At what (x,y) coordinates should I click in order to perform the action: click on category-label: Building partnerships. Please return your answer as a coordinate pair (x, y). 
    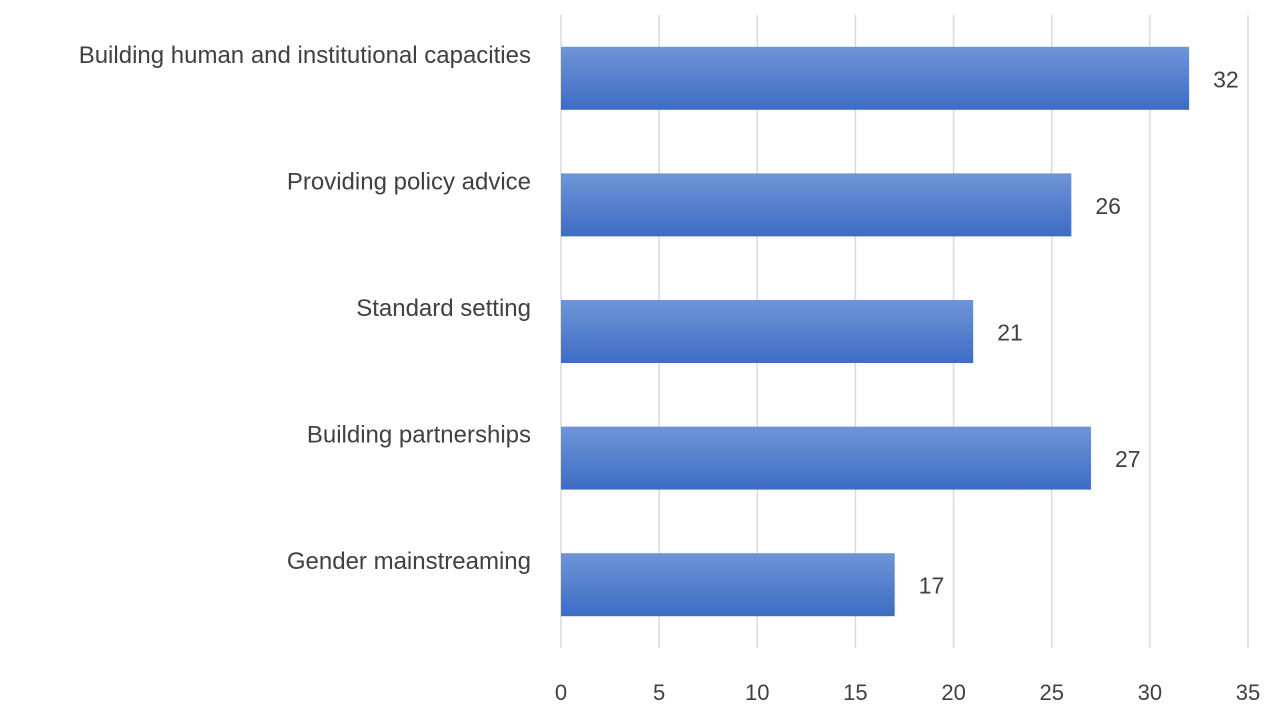
    Looking at the image, I should click on (419, 435).